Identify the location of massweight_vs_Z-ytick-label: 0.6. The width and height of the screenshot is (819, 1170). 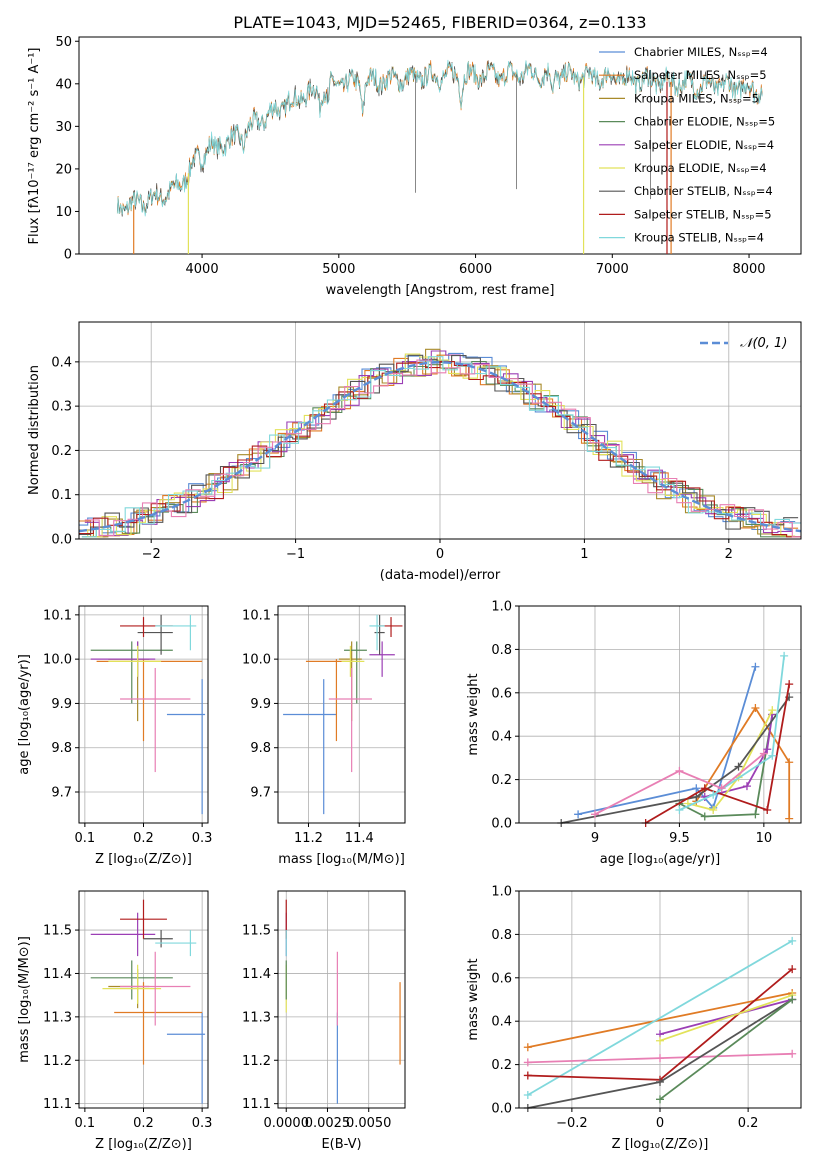
(501, 978).